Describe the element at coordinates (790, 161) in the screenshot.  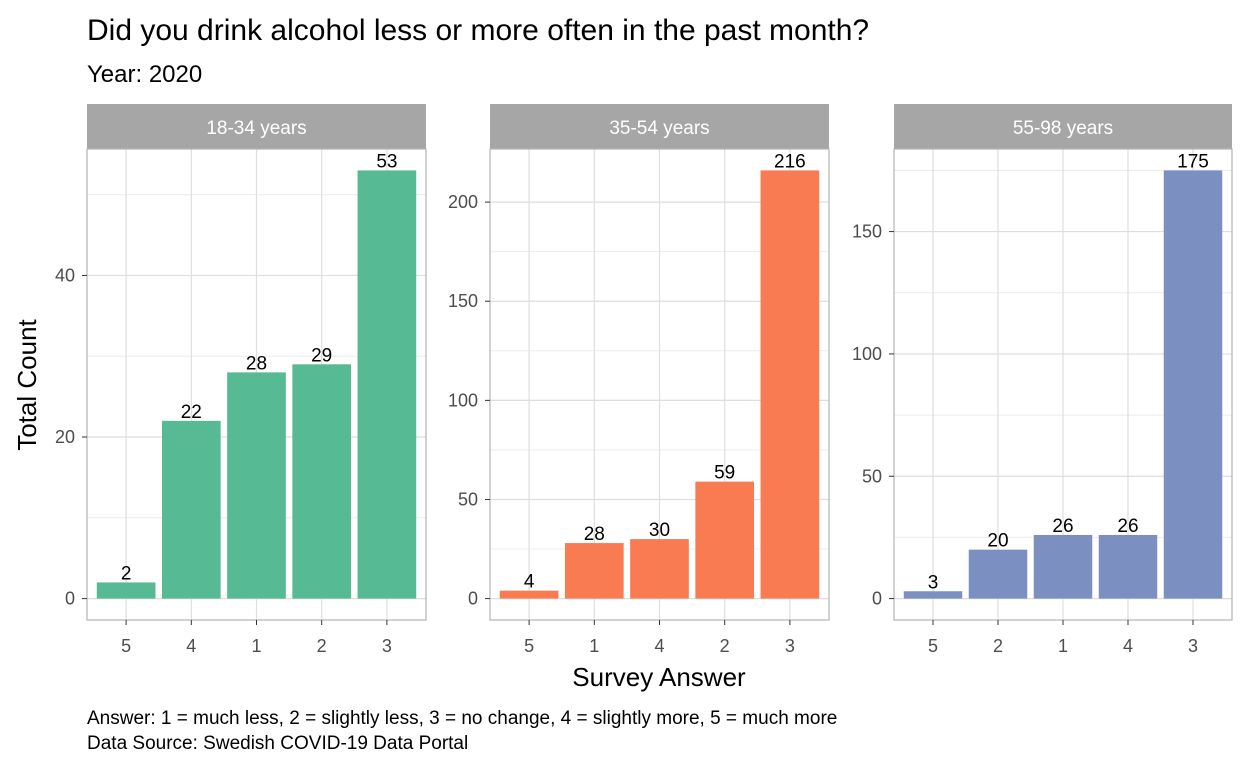
I see `bar-value-label: 216` at that location.